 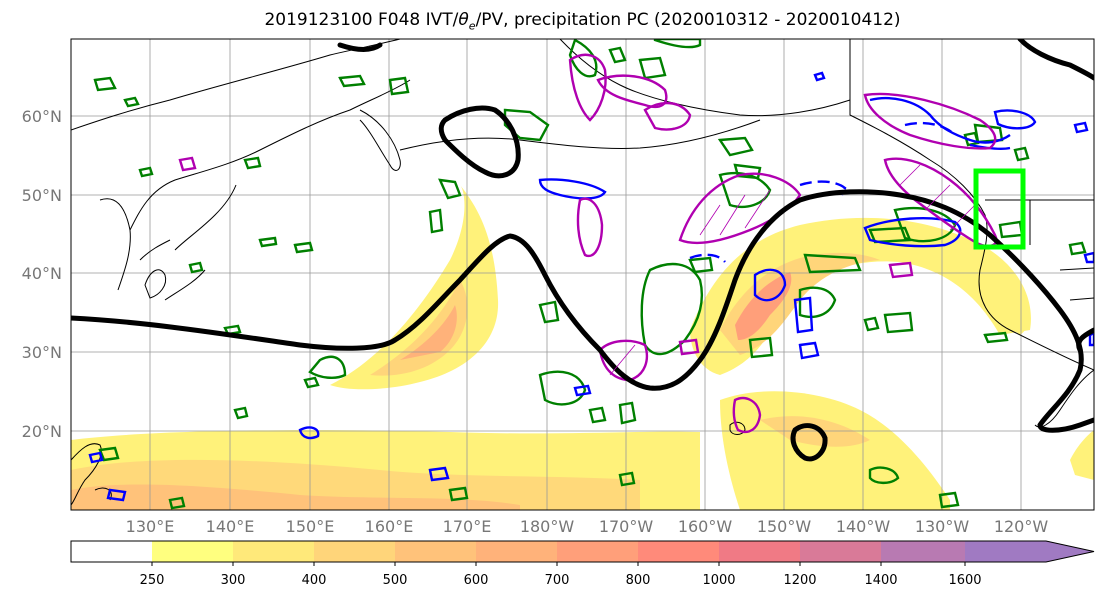 I want to click on title-theta: θ, so click(x=463, y=20).